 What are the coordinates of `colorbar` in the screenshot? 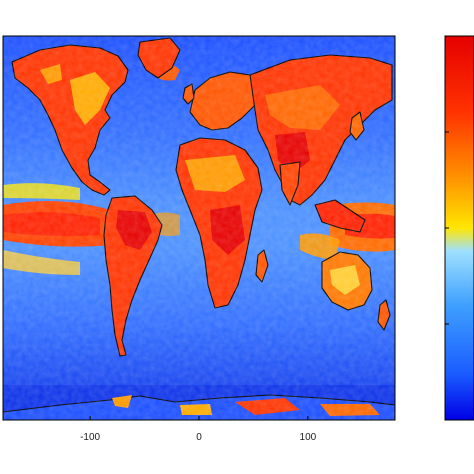 It's located at (459, 228).